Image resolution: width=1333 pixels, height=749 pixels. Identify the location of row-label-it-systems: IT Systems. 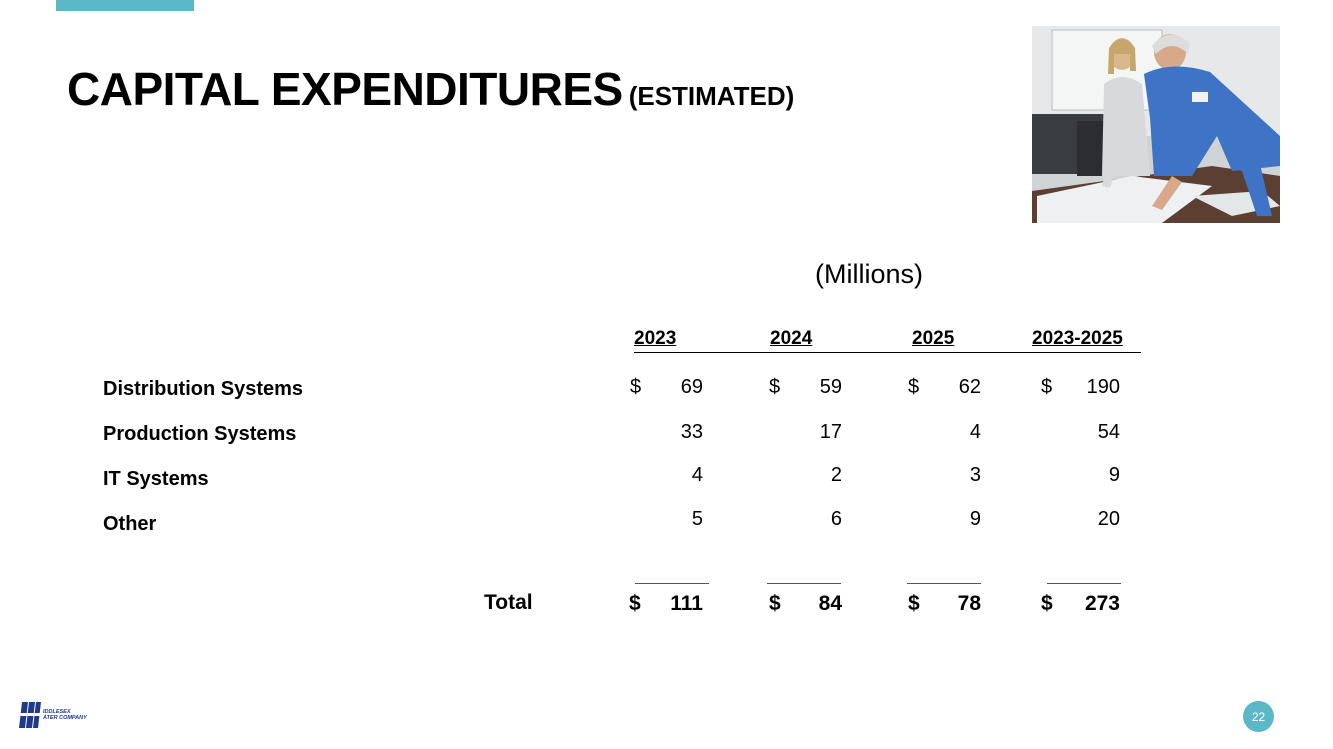
(156, 479).